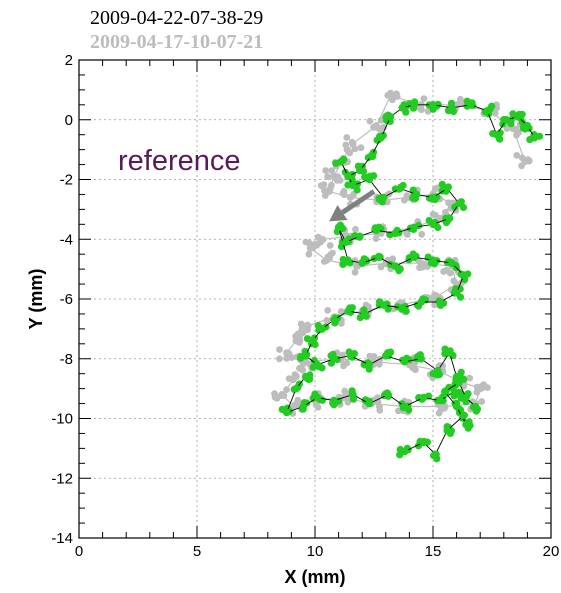 The width and height of the screenshot is (561, 593). I want to click on y-axis-label: Y (mm), so click(36, 299).